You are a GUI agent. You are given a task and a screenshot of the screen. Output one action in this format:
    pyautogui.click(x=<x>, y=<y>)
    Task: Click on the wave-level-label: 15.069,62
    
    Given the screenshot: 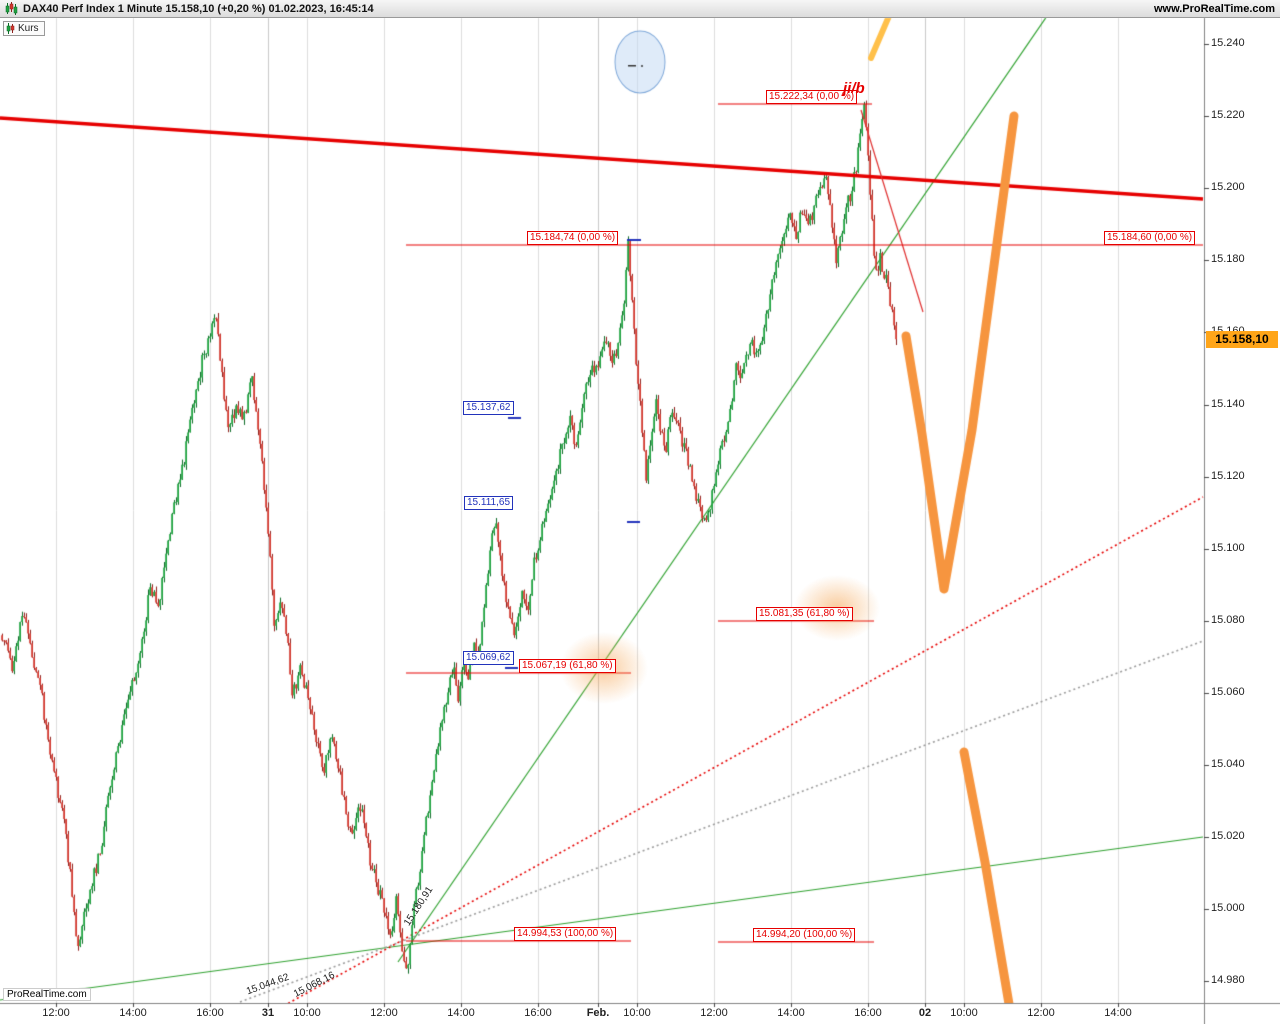 What is the action you would take?
    pyautogui.click(x=488, y=658)
    